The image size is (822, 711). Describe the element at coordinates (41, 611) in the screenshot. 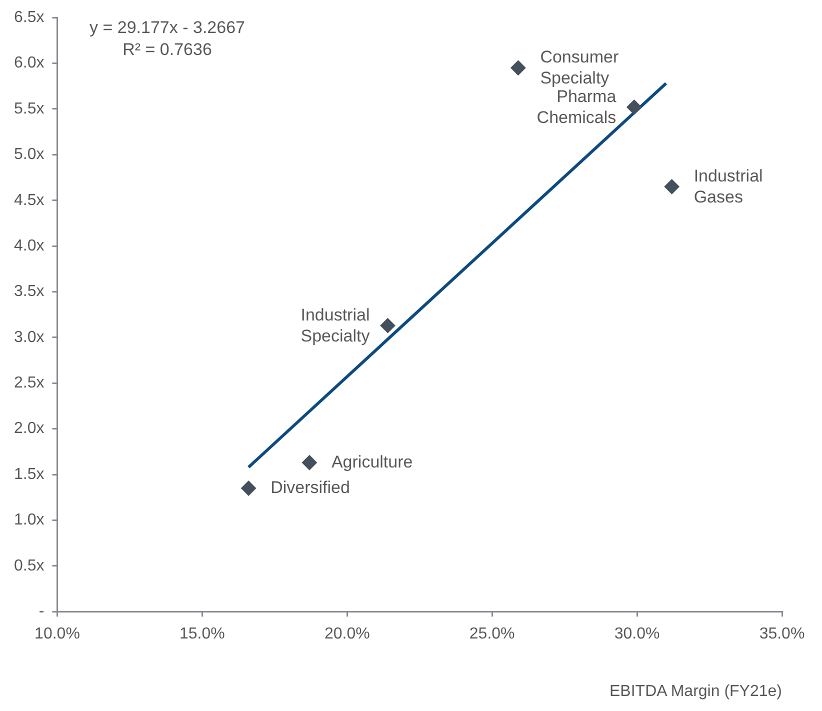

I see `y-tick-label: -` at that location.